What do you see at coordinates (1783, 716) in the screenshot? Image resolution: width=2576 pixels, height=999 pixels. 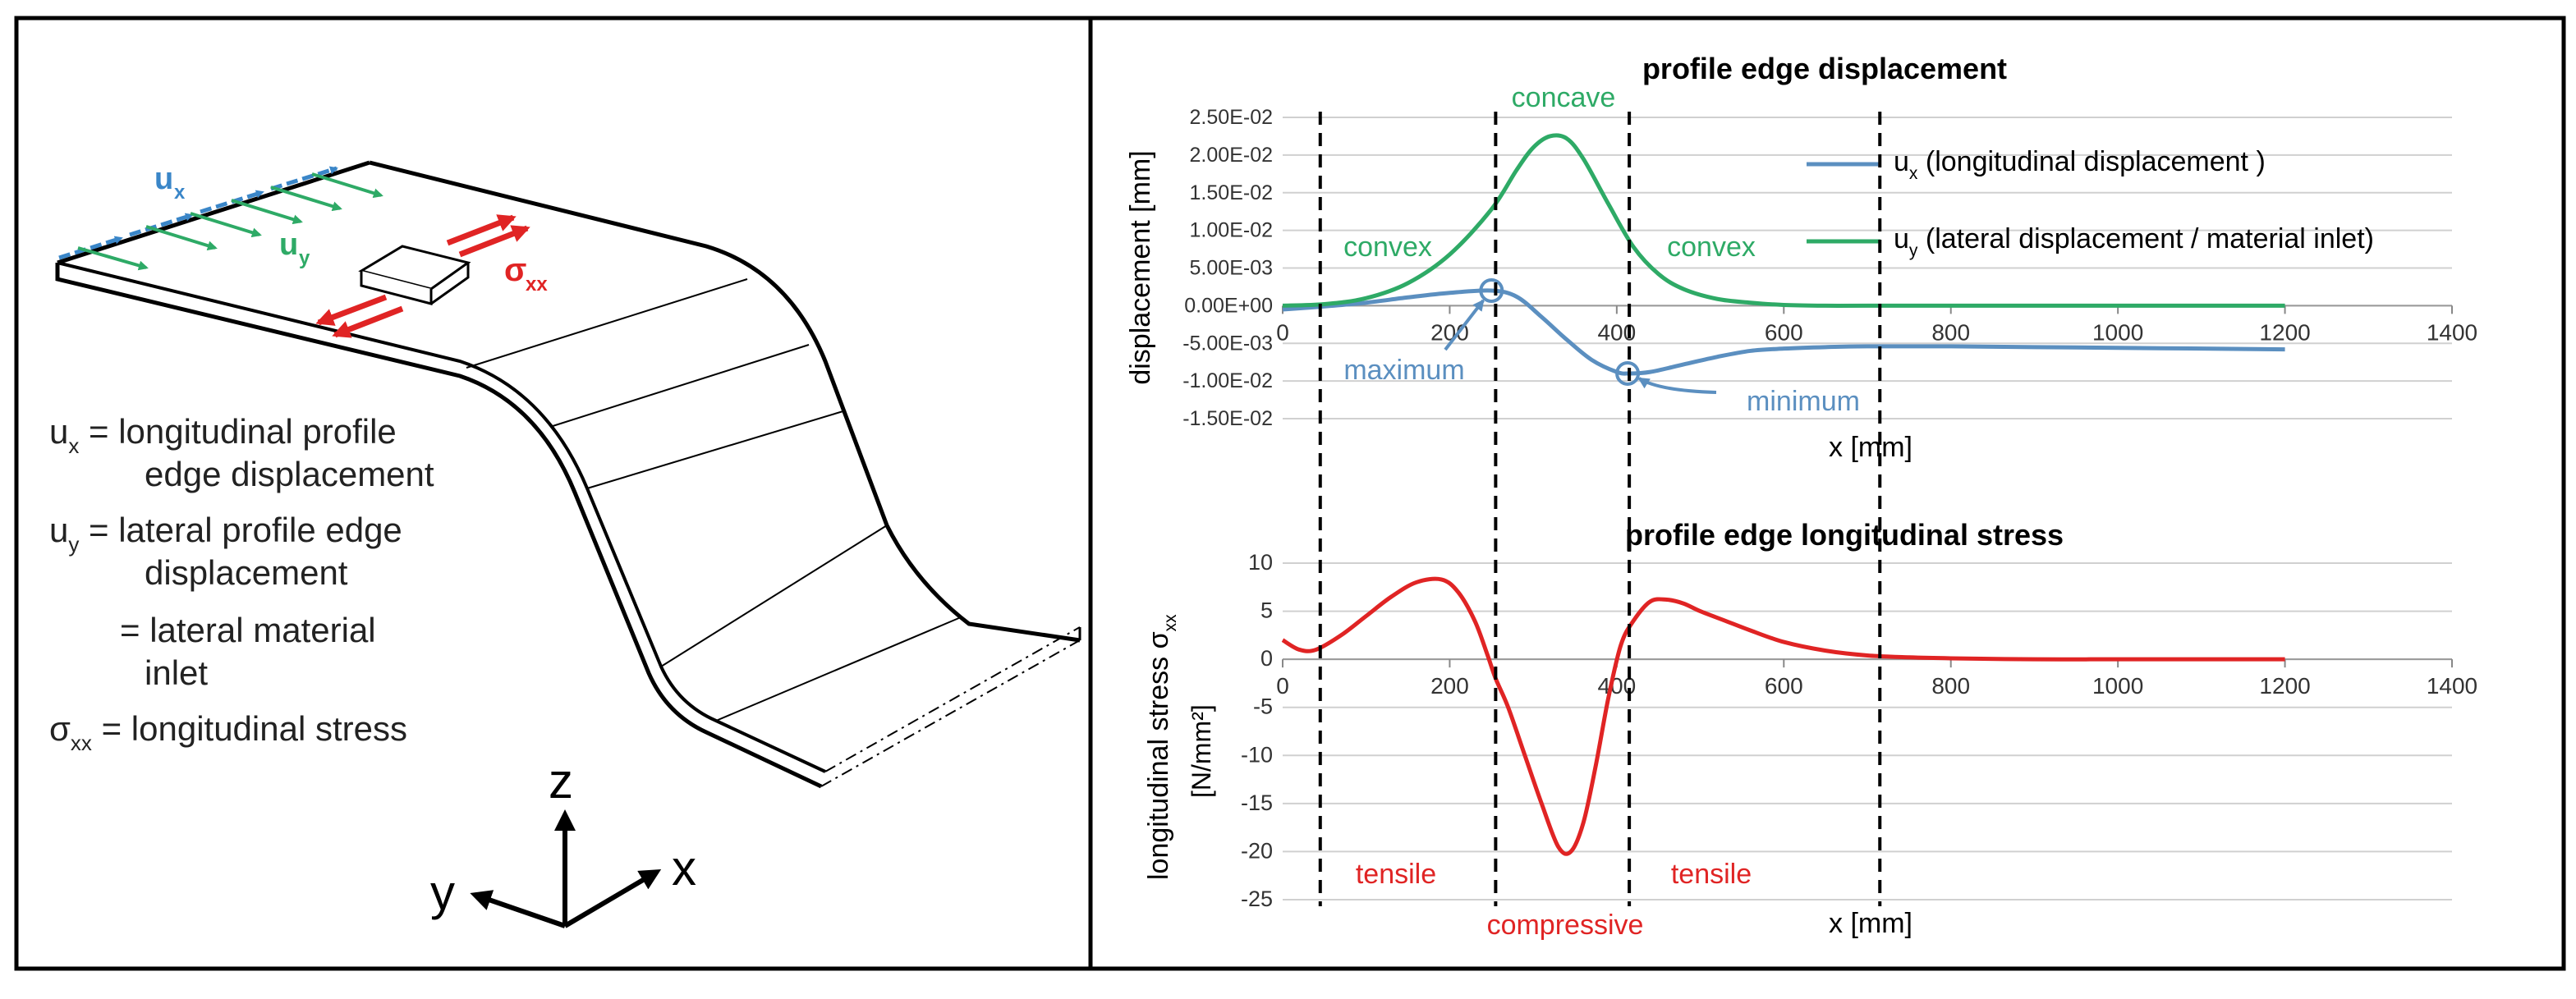 I see `series-line-stress` at bounding box center [1783, 716].